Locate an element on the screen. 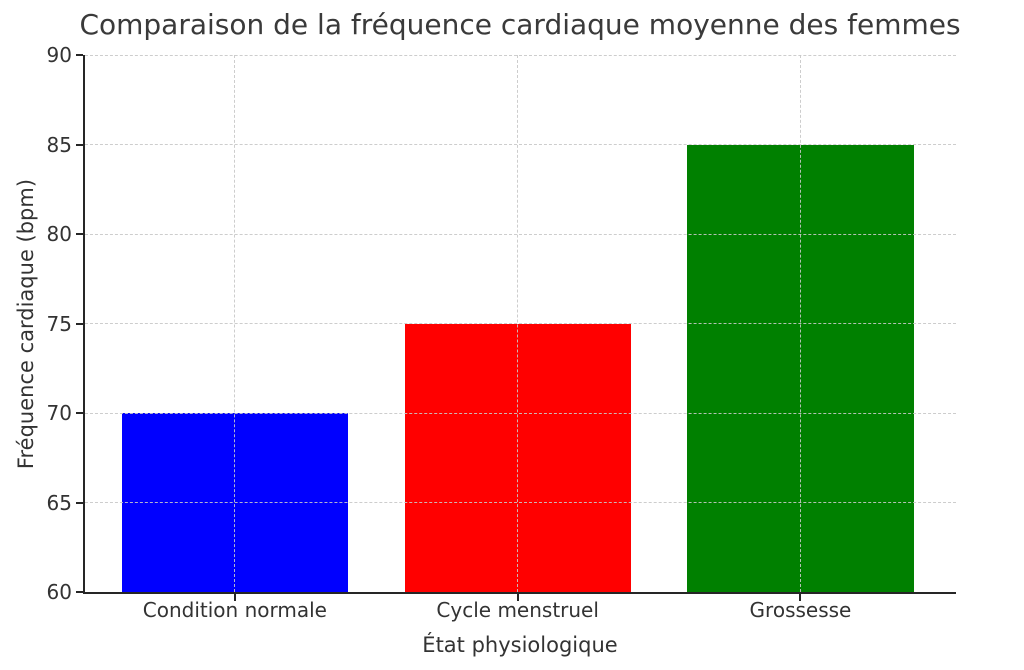 This screenshot has height=670, width=1024. x-tick-label: Cycle menstruel is located at coordinates (517, 610).